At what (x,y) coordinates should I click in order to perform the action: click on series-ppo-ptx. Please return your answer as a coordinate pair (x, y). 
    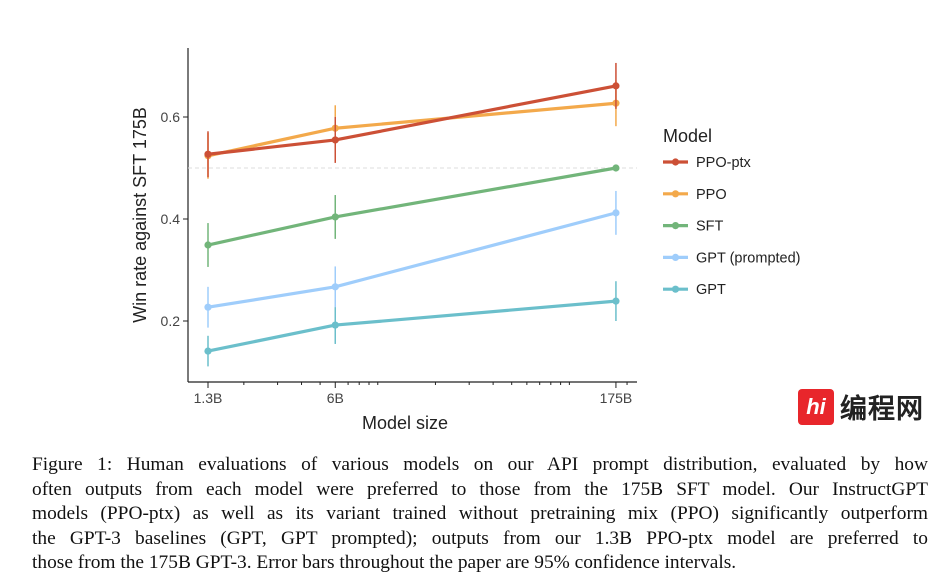
    Looking at the image, I should click on (412, 120).